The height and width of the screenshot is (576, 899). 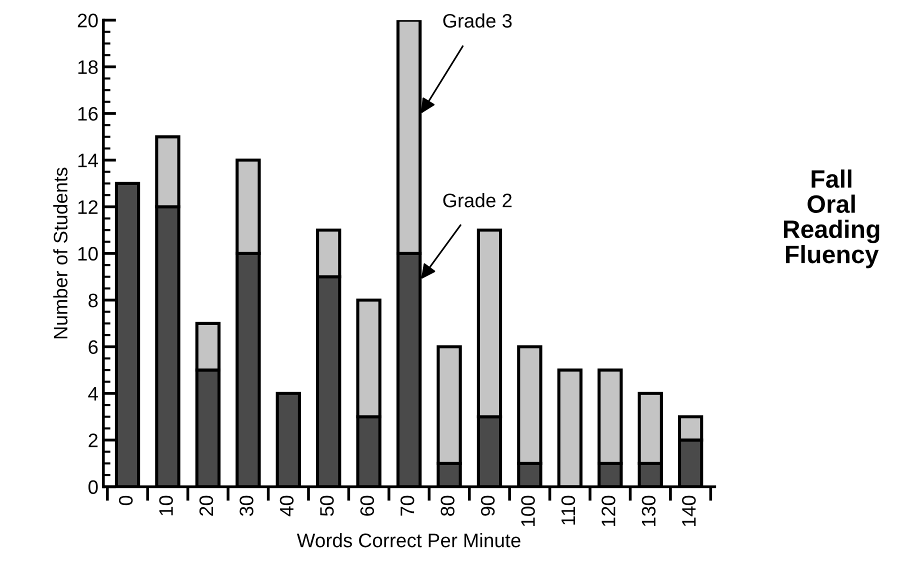 What do you see at coordinates (477, 200) in the screenshot?
I see `text: Grade 2` at bounding box center [477, 200].